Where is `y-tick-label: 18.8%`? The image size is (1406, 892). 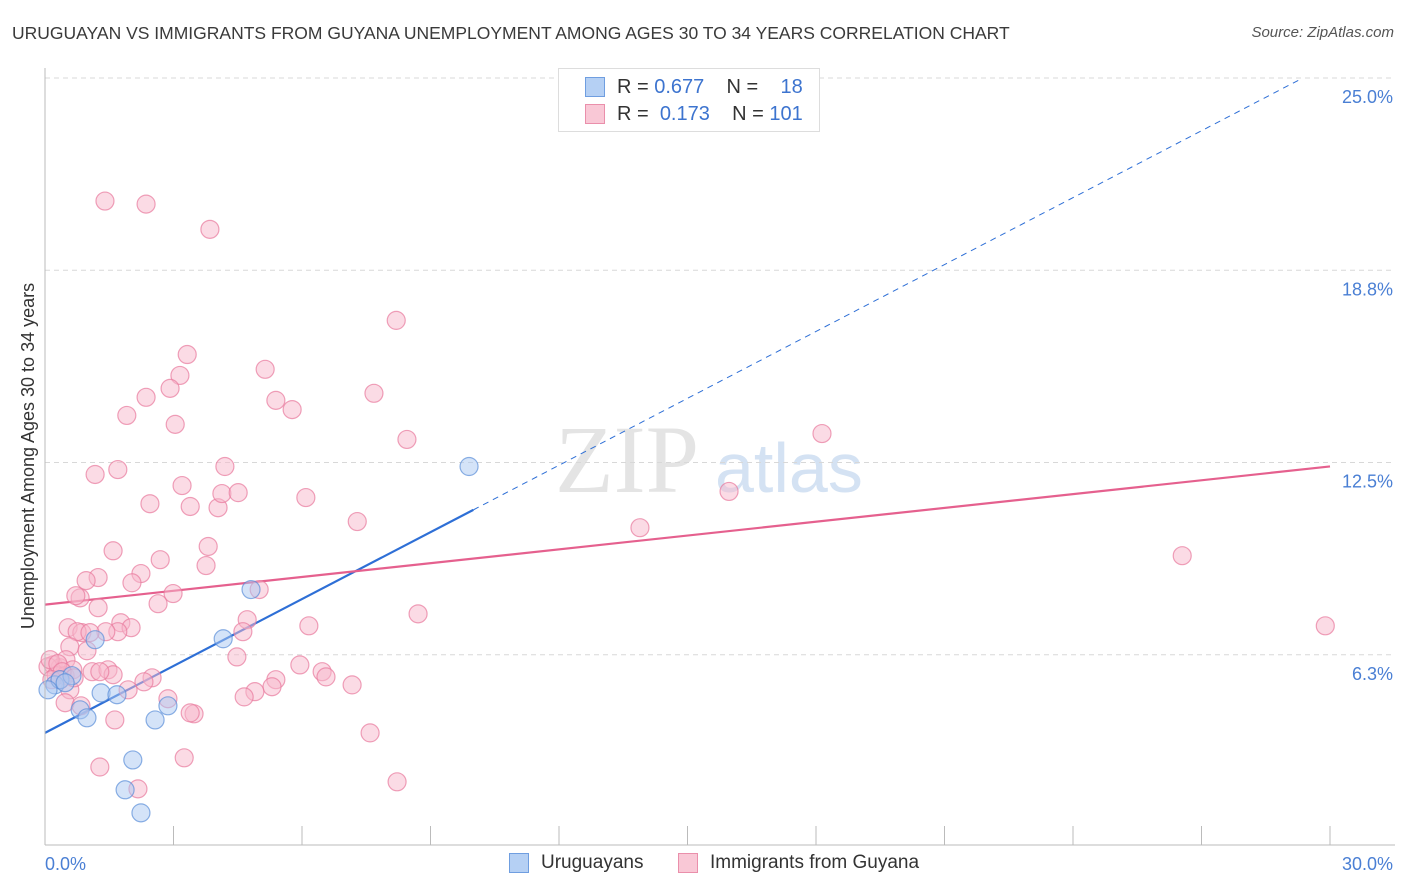
y-tick-label: 18.8% is located at coordinates (1367, 289).